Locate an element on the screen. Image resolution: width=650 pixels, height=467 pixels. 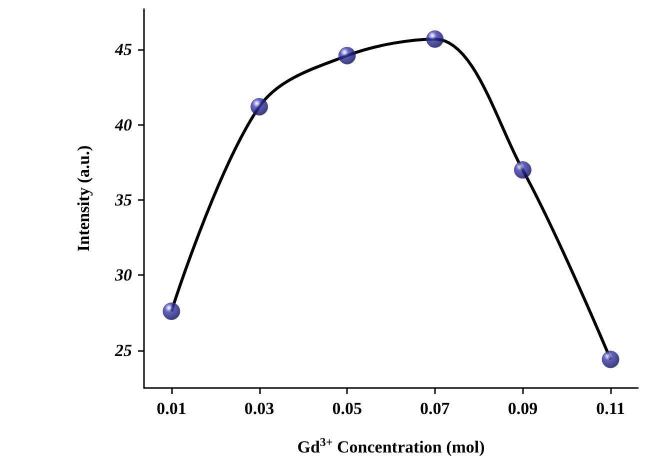
y-axis-title: Intensity (a.u.) is located at coordinates (83, 198).